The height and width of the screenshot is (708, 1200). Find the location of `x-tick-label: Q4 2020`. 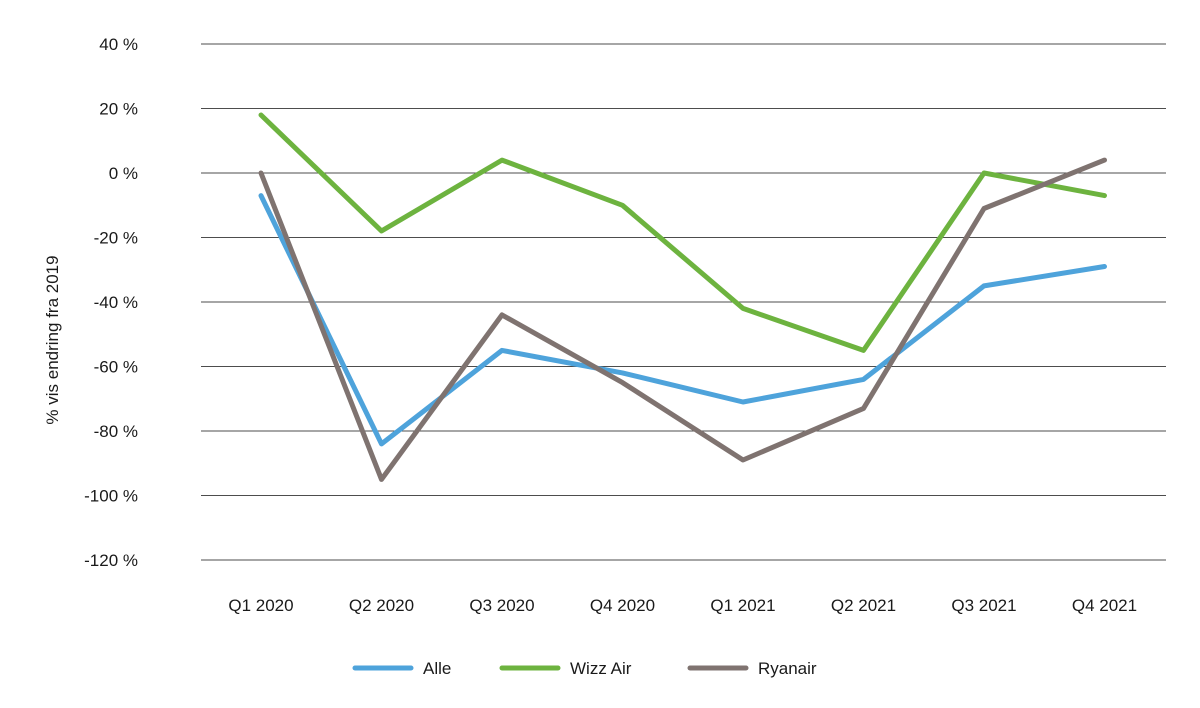

x-tick-label: Q4 2020 is located at coordinates (622, 605).